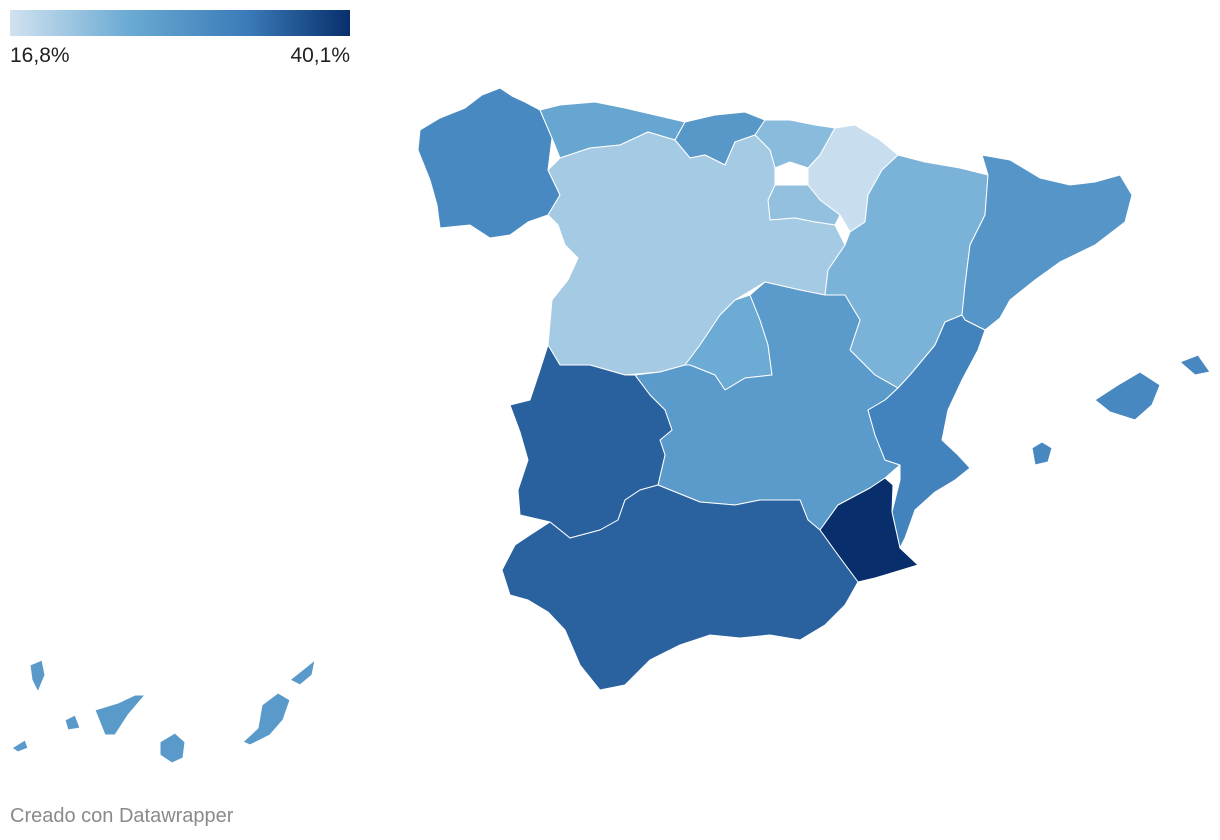 This screenshot has width=1220, height=840. What do you see at coordinates (1121, 410) in the screenshot?
I see `region-baleares` at bounding box center [1121, 410].